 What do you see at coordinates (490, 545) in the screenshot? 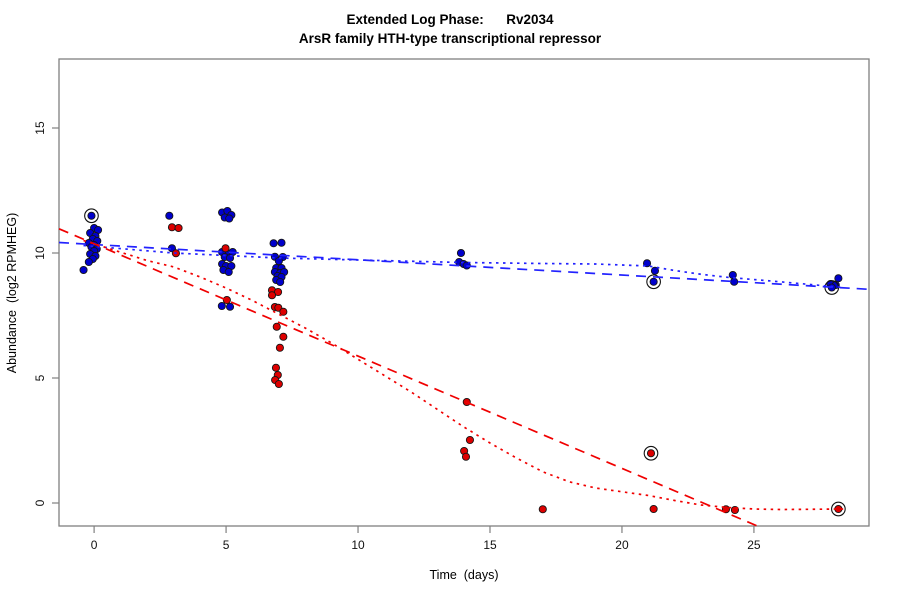
I see `x-tick-label: 15` at bounding box center [490, 545].